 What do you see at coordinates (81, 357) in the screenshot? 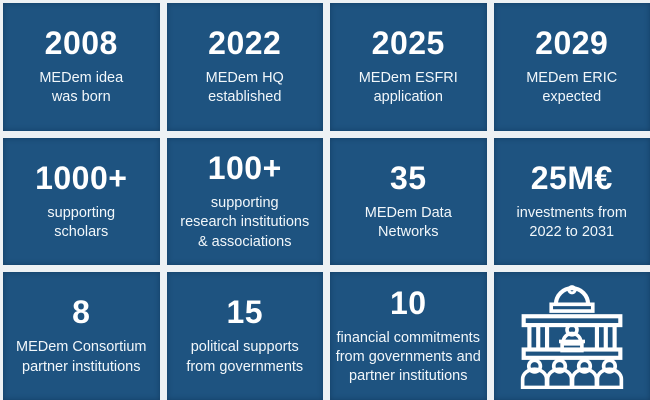
I see `stat-label: MEDem Consortium partner institutions` at bounding box center [81, 357].